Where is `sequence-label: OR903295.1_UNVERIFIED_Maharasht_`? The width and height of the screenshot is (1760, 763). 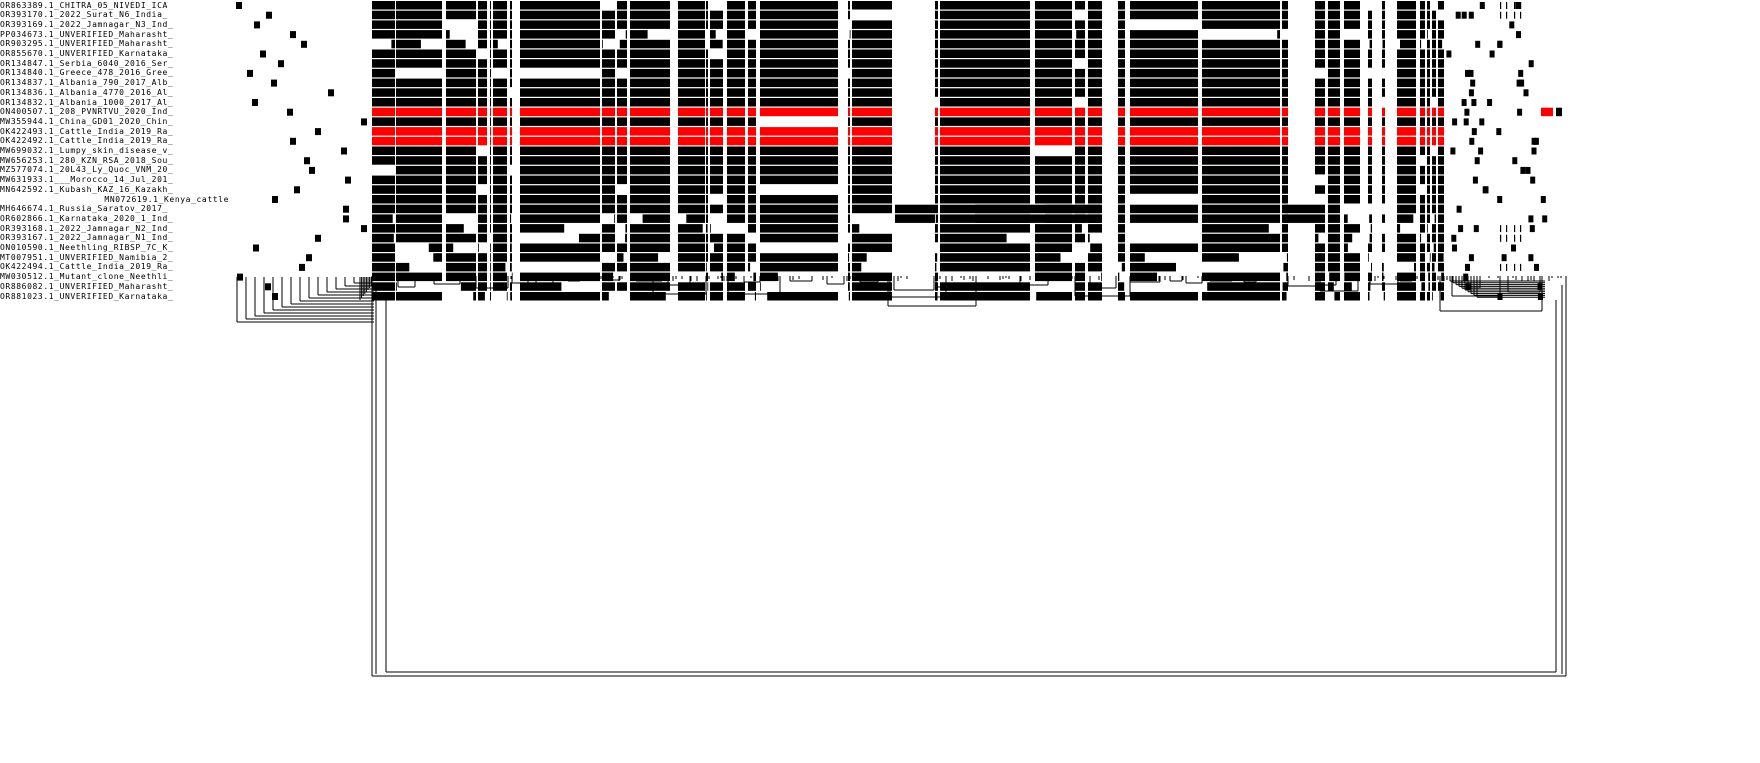
sequence-label: OR903295.1_UNVERIFIED_Maharasht_ is located at coordinates (87, 44).